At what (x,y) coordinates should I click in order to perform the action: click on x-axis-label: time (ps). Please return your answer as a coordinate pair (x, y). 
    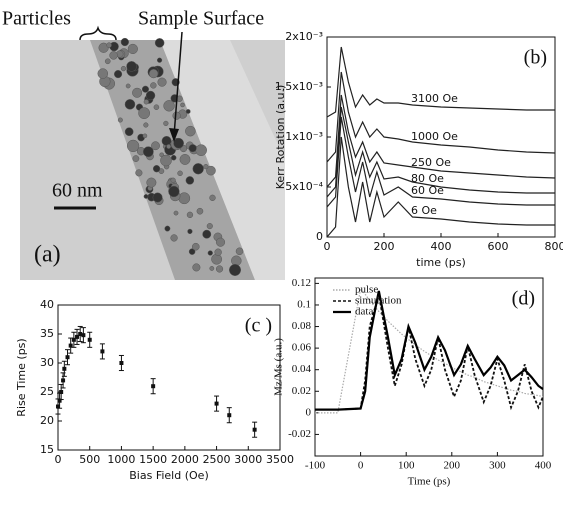
    Looking at the image, I should click on (441, 262).